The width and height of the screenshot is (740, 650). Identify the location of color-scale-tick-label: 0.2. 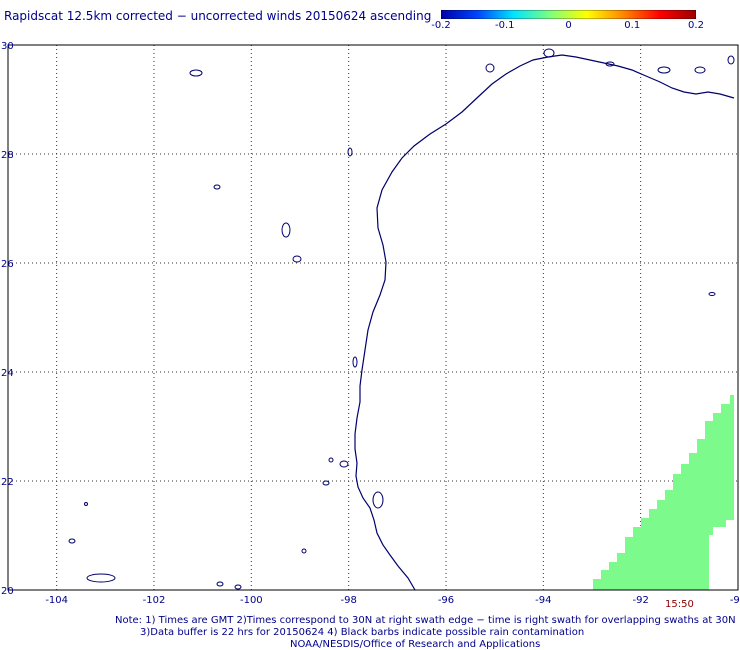
(696, 25).